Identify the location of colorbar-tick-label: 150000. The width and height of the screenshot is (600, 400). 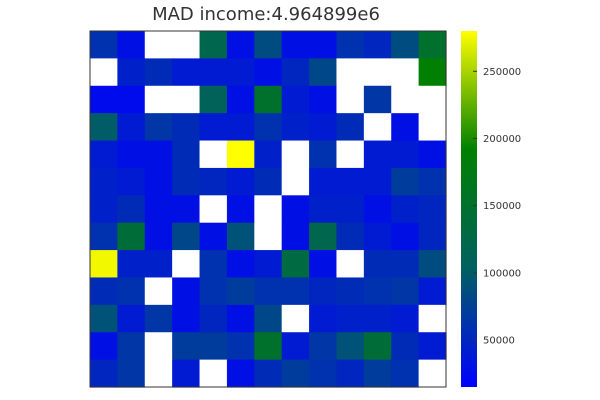
(502, 206).